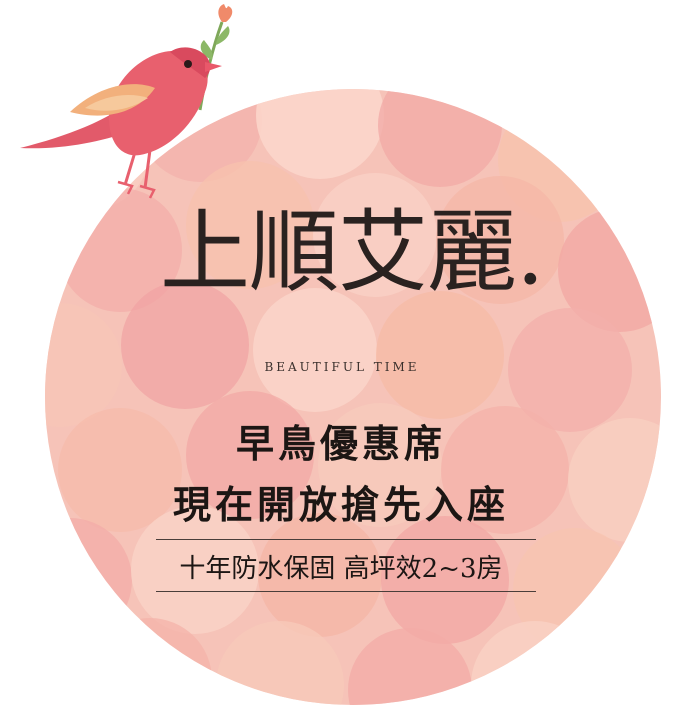 The height and width of the screenshot is (719, 682). Describe the element at coordinates (346, 539) in the screenshot. I see `divider-top` at that location.